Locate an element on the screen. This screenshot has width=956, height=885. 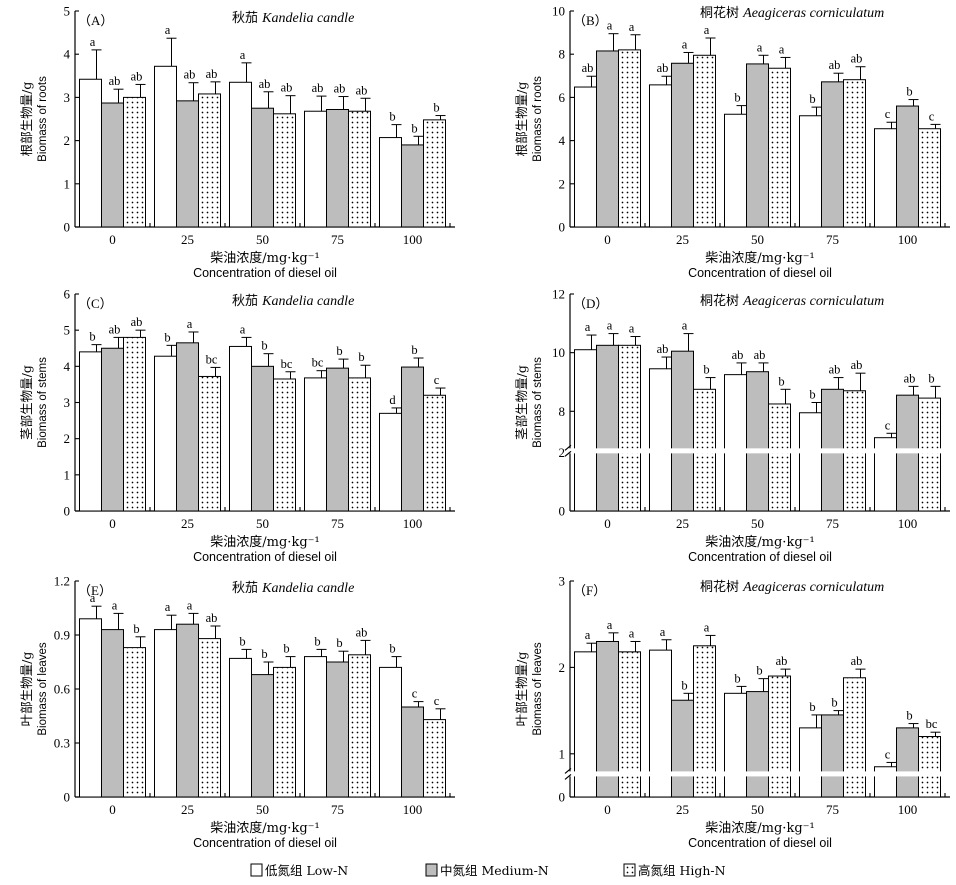
y-tick-label: 12 is located at coordinates (558, 294).